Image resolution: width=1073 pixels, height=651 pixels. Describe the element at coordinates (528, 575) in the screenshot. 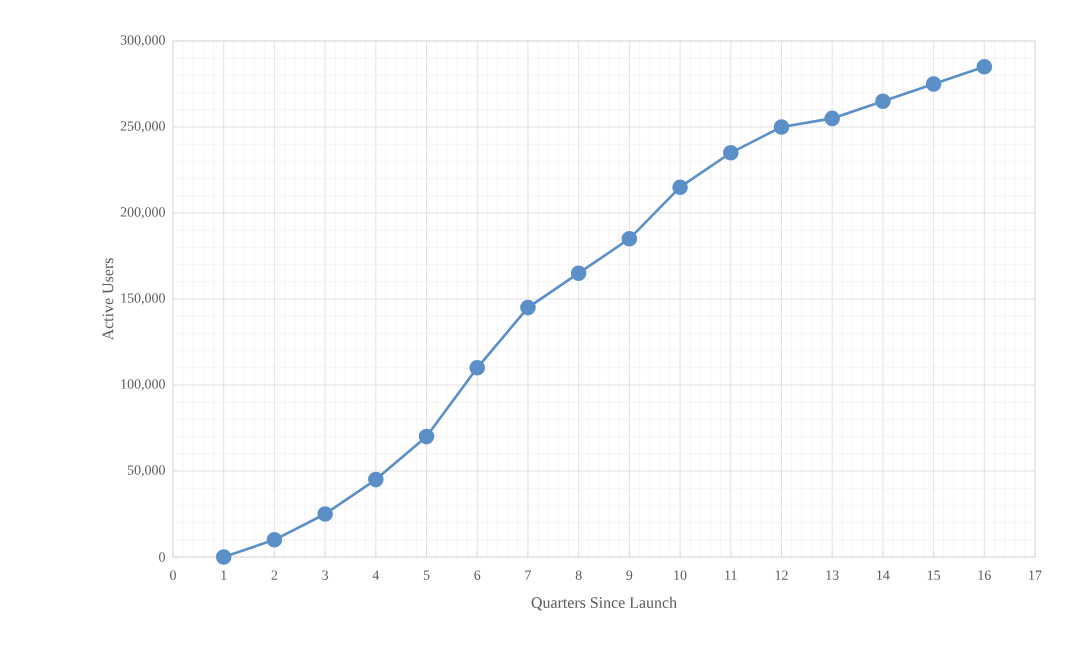

I see `x-tick-label: 7` at that location.